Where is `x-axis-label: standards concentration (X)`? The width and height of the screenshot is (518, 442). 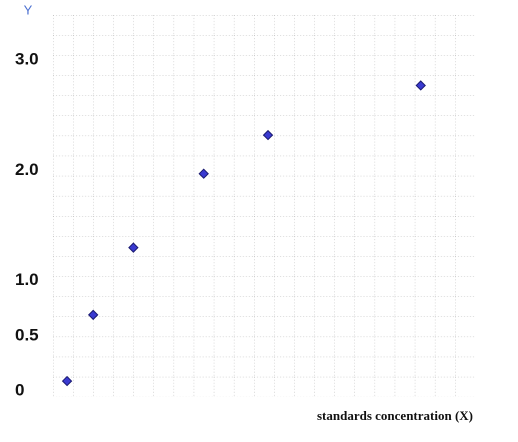
x-axis-label: standards concentration (X) is located at coordinates (395, 415).